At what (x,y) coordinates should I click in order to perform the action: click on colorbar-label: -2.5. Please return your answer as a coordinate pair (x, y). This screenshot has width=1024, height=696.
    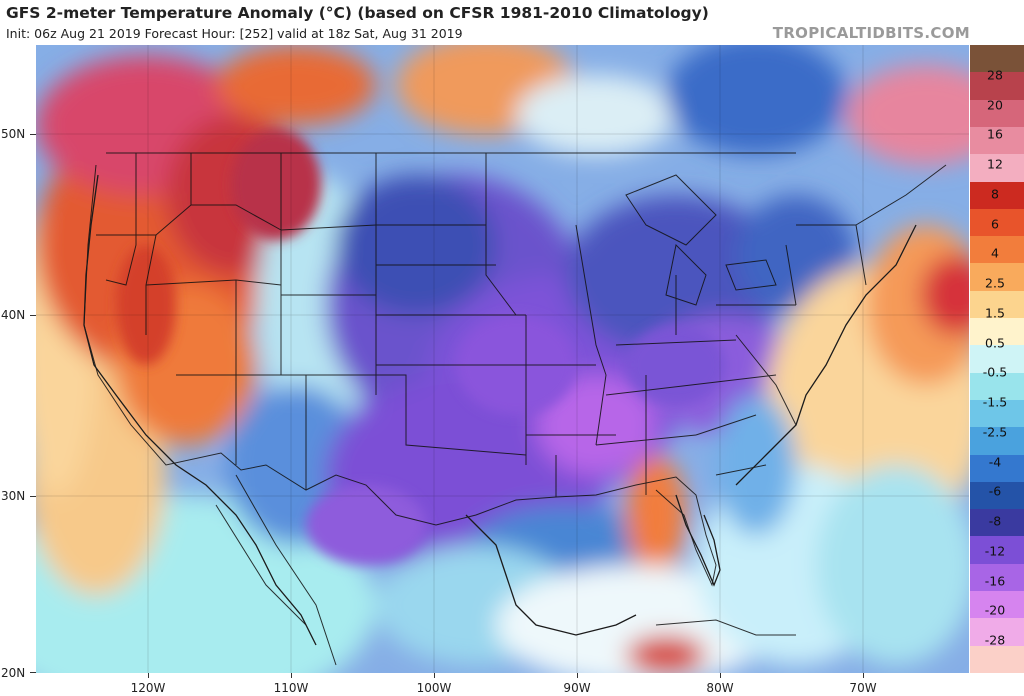
    Looking at the image, I should click on (995, 432).